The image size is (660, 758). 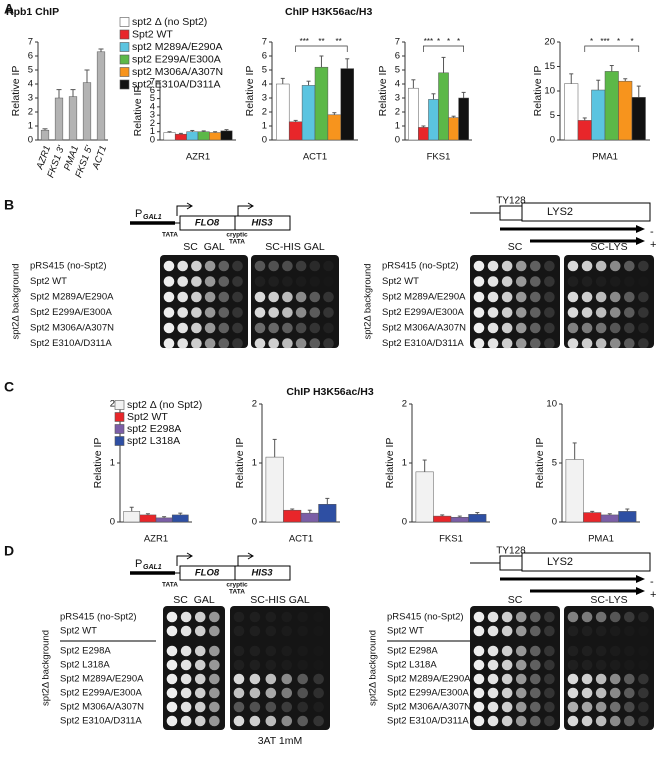 I want to click on strain-label: Spt2 E310A/D311A, so click(x=428, y=721).